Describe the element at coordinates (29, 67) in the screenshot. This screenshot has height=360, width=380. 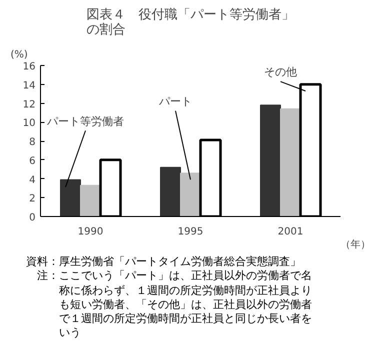
I see `y-tick-label: 16` at that location.